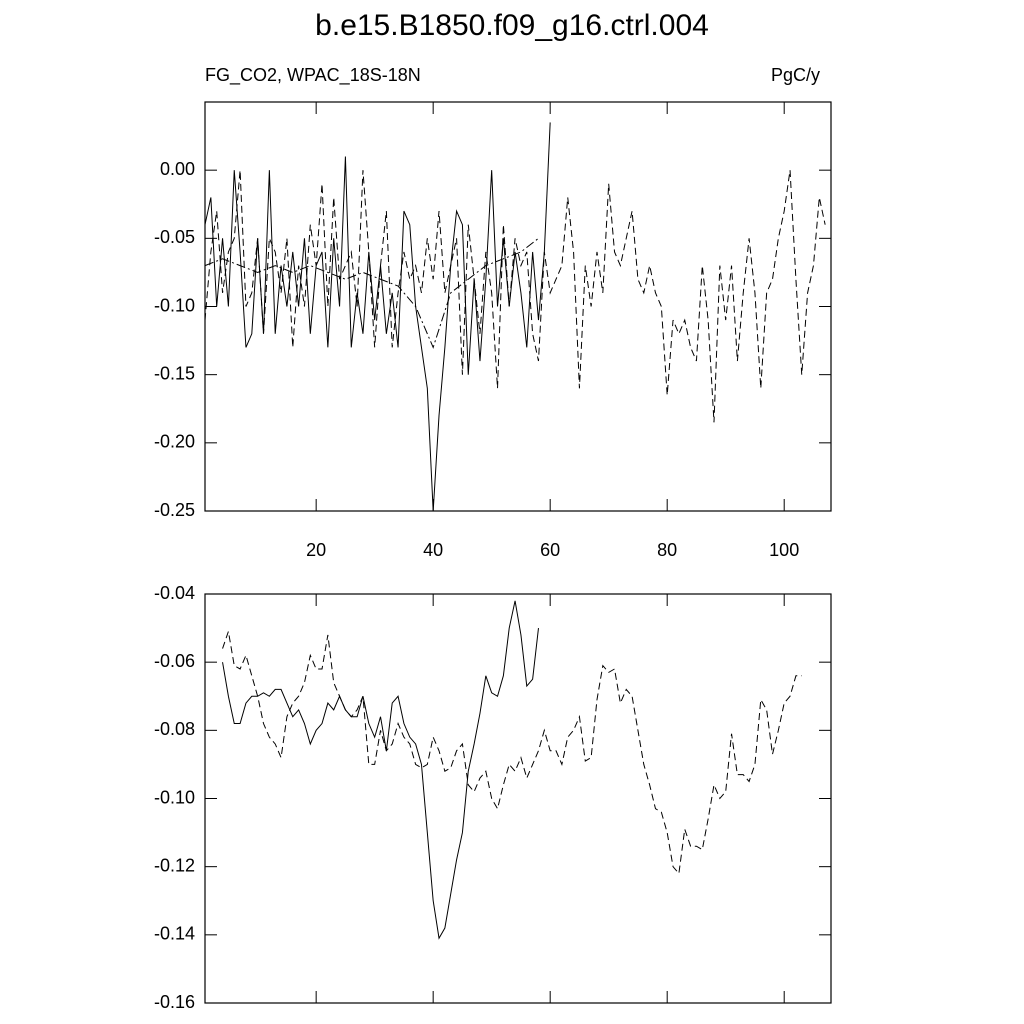 This screenshot has height=1024, width=1024. What do you see at coordinates (433, 550) in the screenshot?
I see `x-tick-label: 40` at bounding box center [433, 550].